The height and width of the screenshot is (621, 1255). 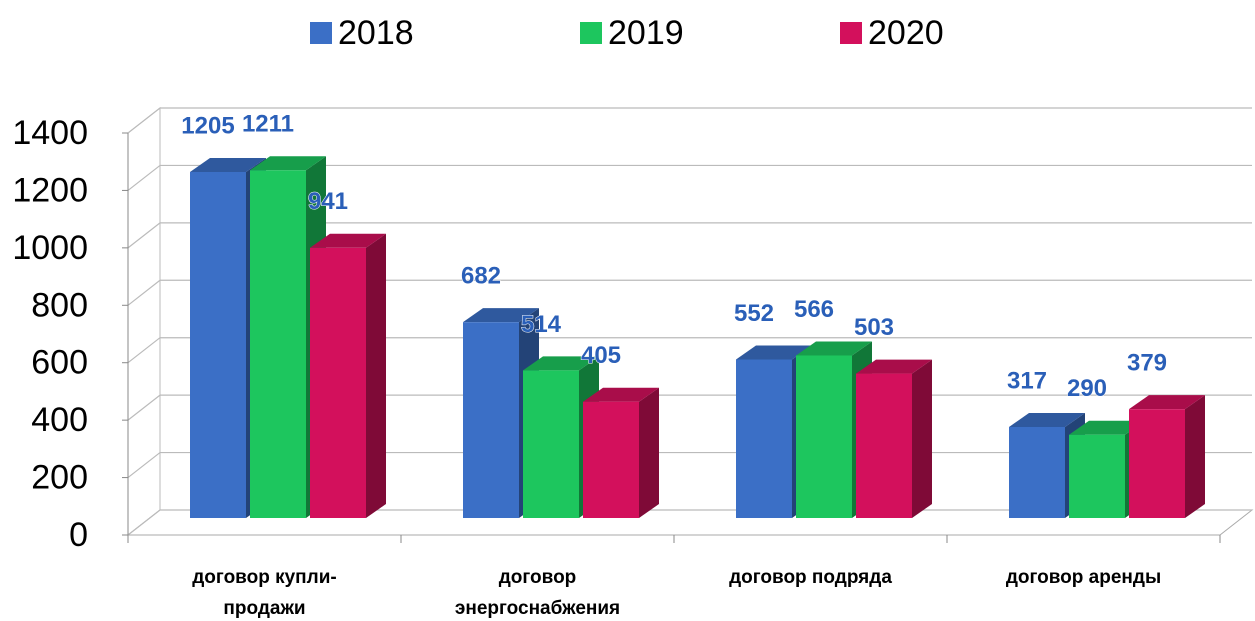 I want to click on value-label: 941, so click(x=328, y=201).